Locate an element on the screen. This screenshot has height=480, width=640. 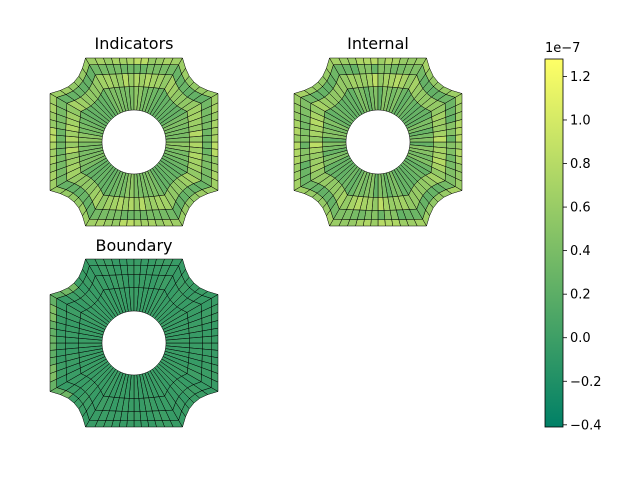
mesh-plot-internal is located at coordinates (378, 142).